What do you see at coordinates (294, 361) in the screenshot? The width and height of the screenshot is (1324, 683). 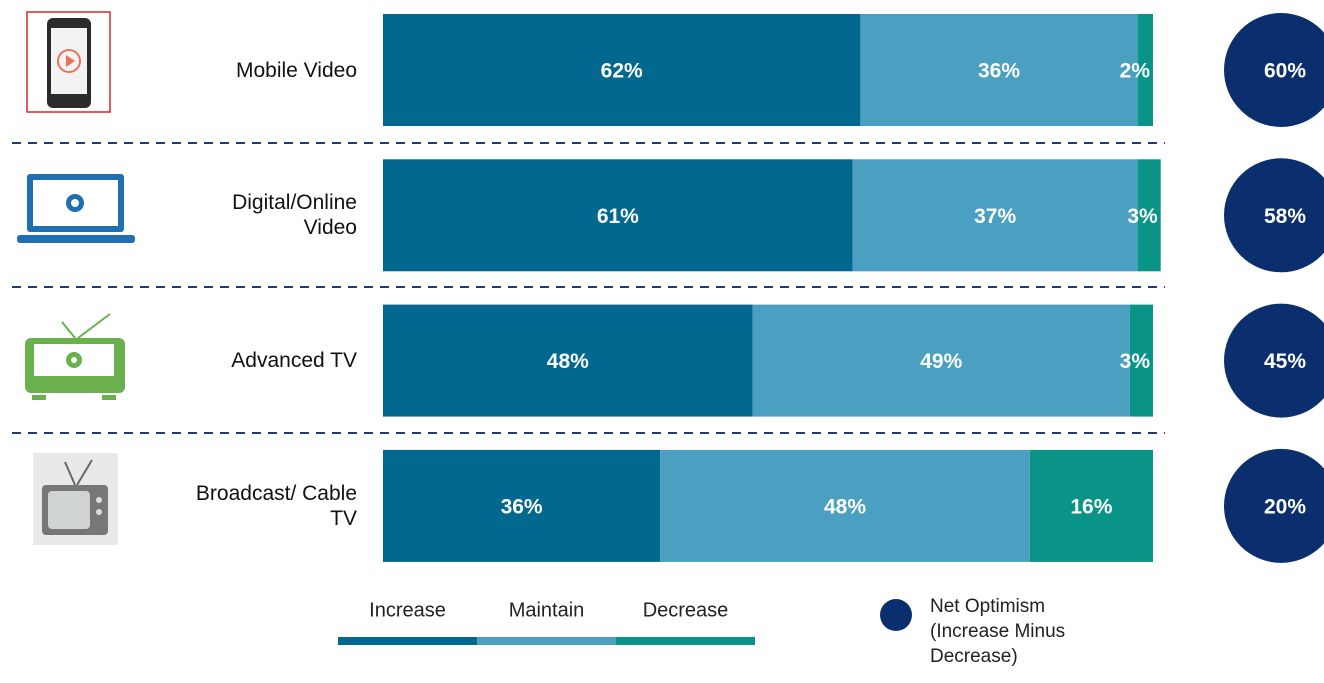 I see `category-label: Advanced TV` at bounding box center [294, 361].